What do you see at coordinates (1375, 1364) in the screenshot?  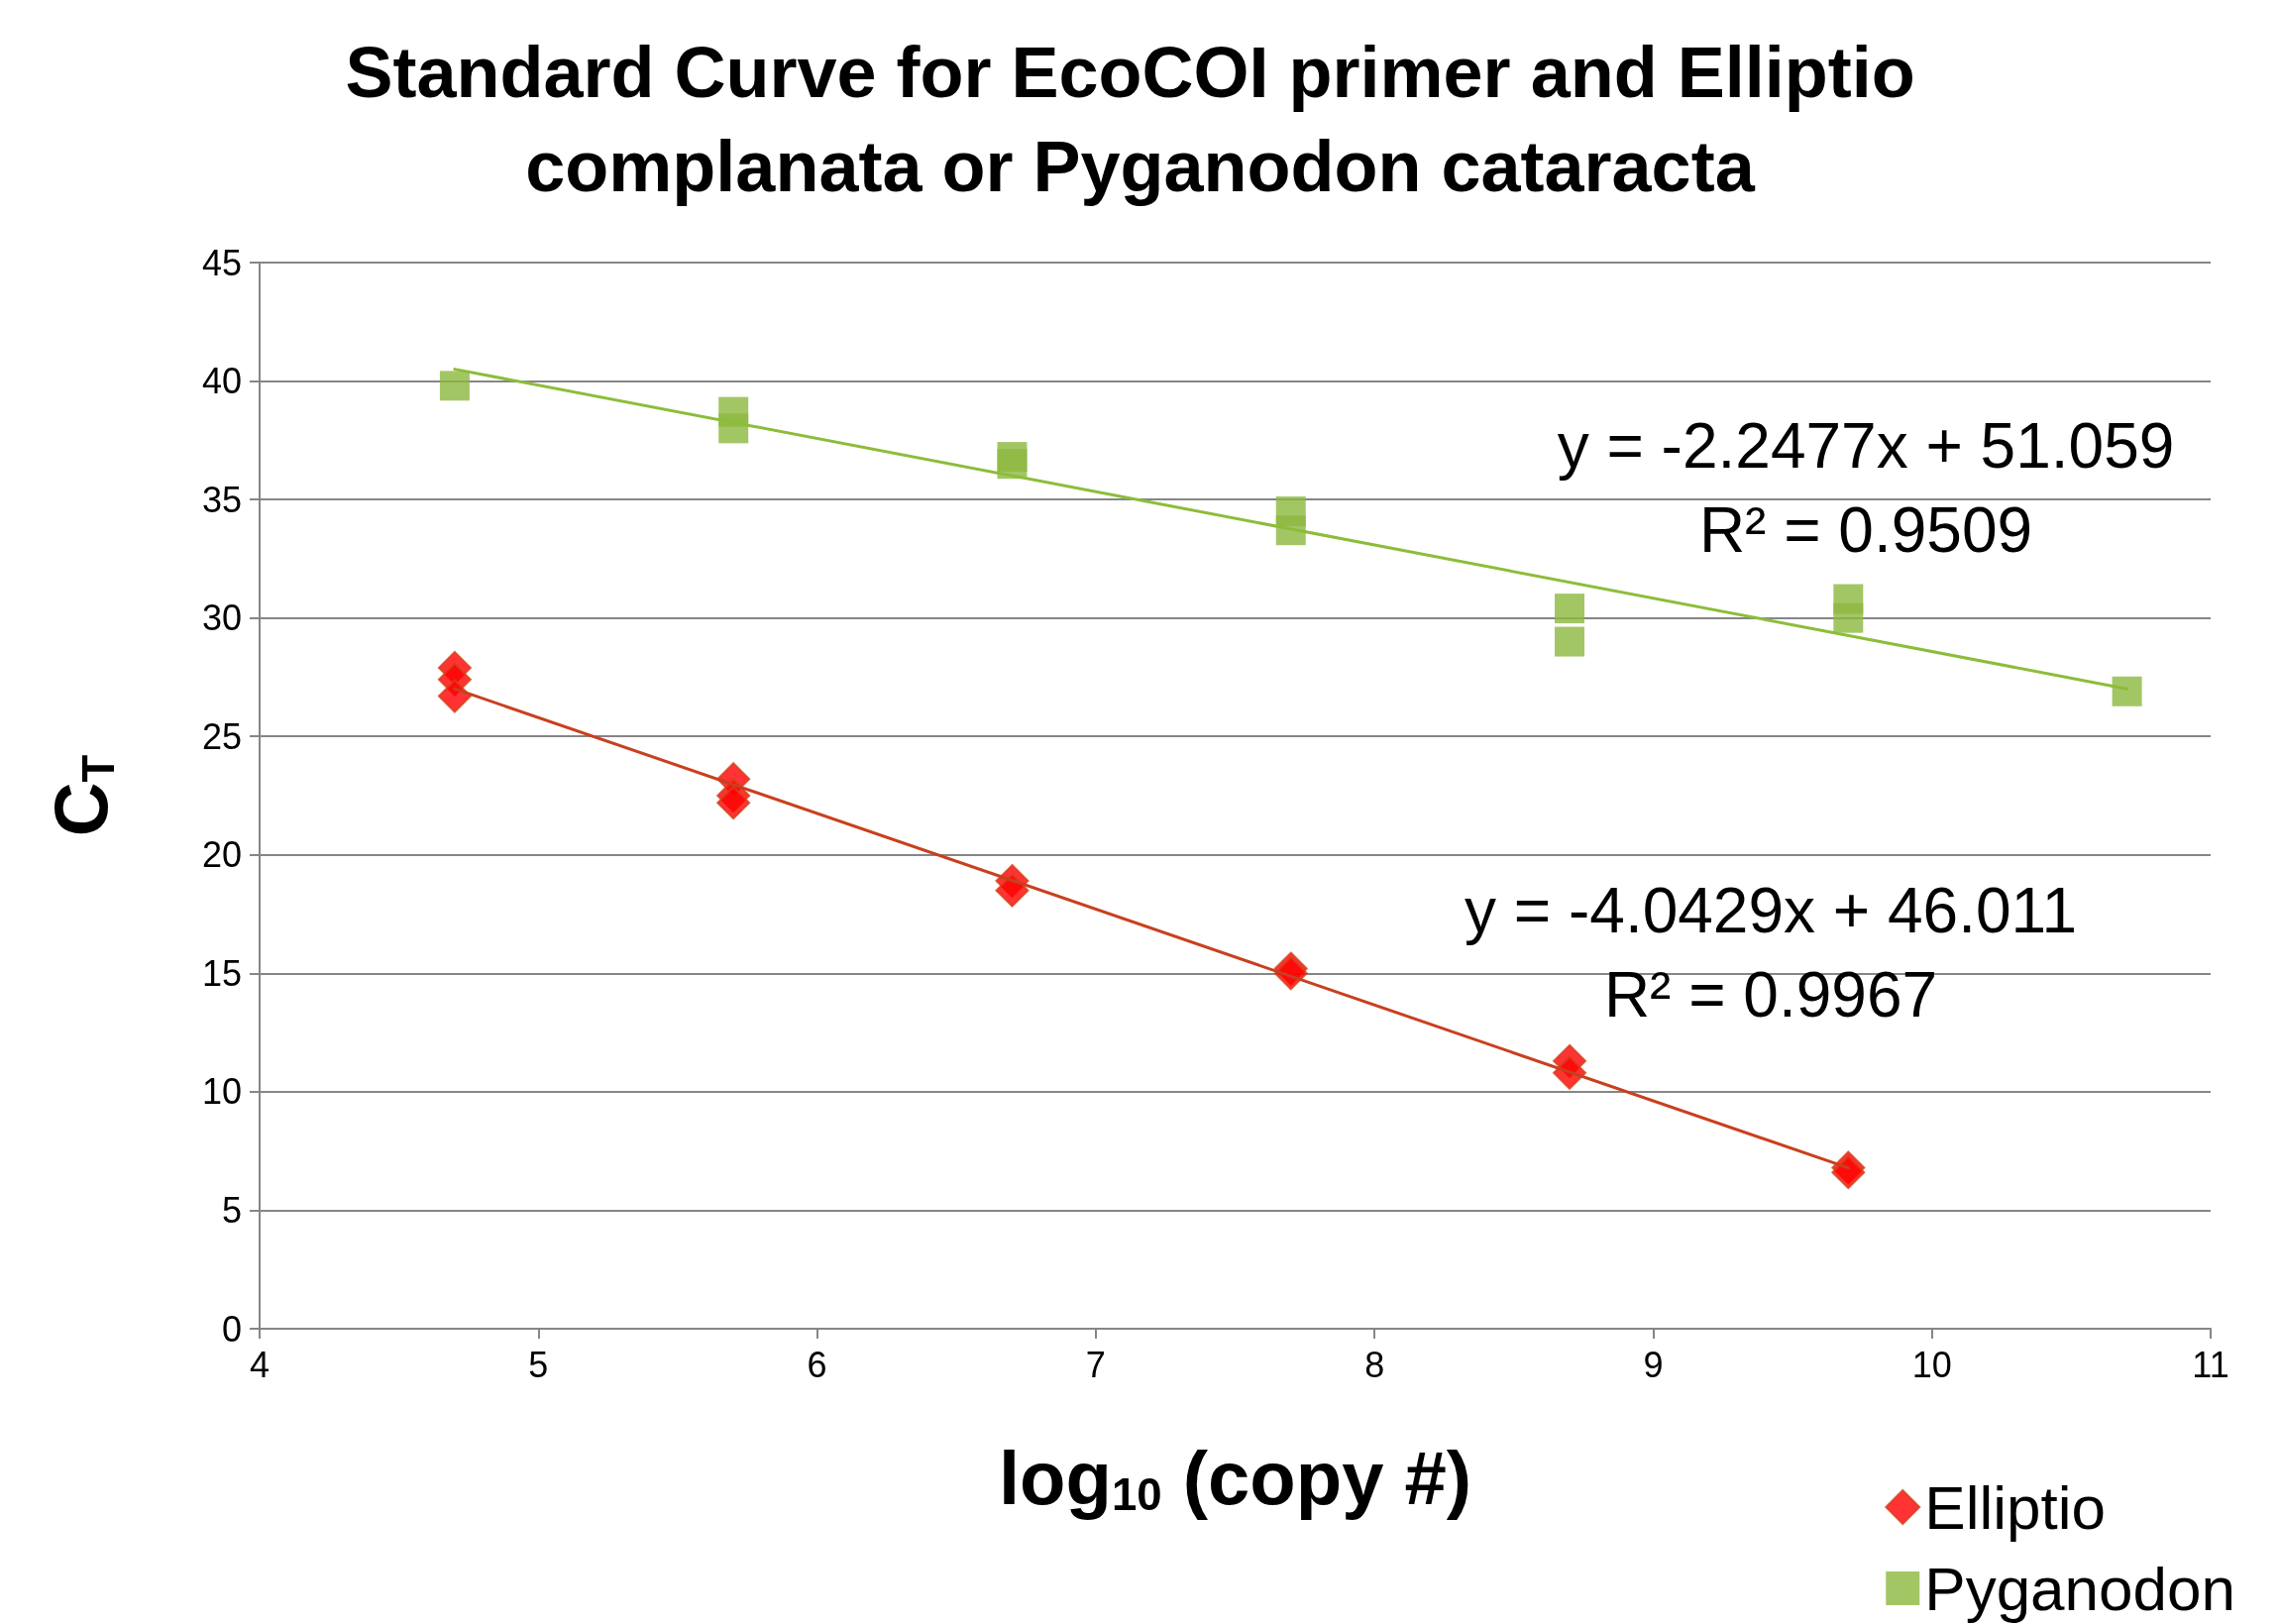 I see `x-tick-label: 8` at bounding box center [1375, 1364].